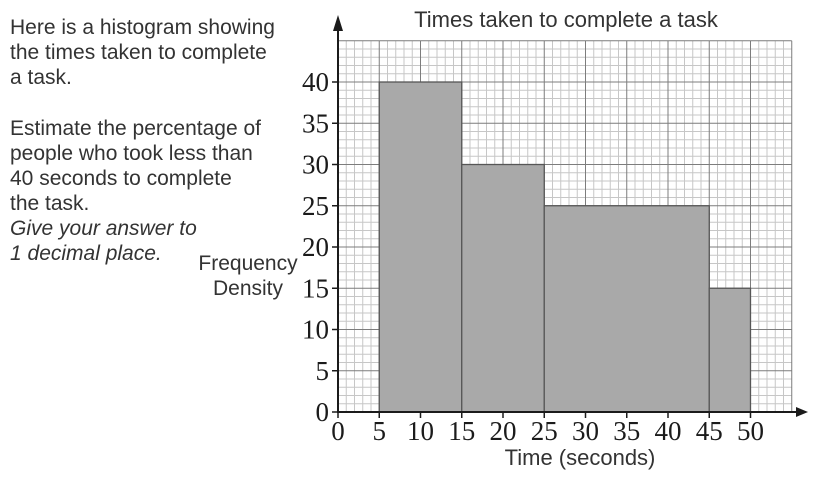  Describe the element at coordinates (338, 431) in the screenshot. I see `x-tick-label: 0` at that location.